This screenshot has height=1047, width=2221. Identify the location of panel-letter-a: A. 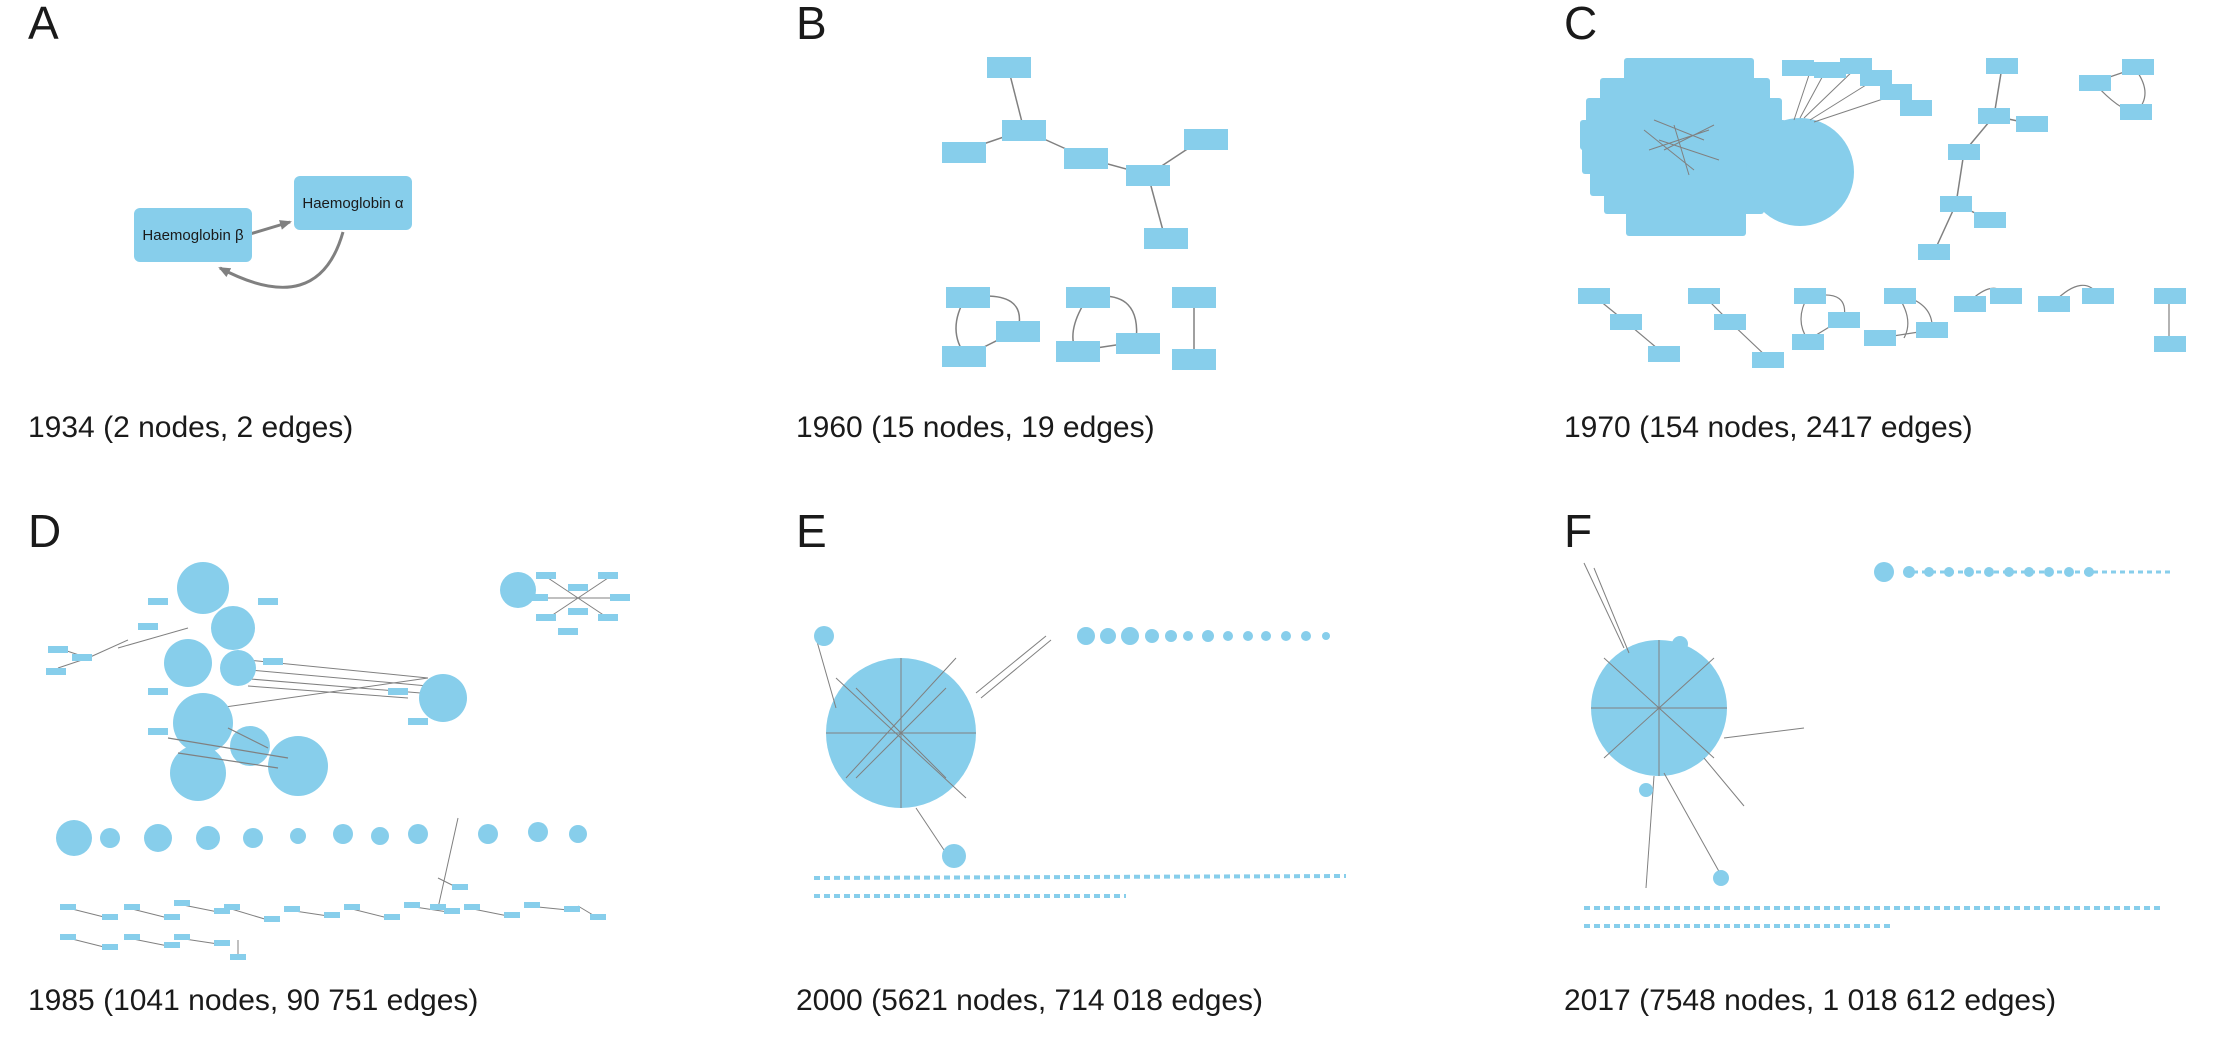
(43, 24).